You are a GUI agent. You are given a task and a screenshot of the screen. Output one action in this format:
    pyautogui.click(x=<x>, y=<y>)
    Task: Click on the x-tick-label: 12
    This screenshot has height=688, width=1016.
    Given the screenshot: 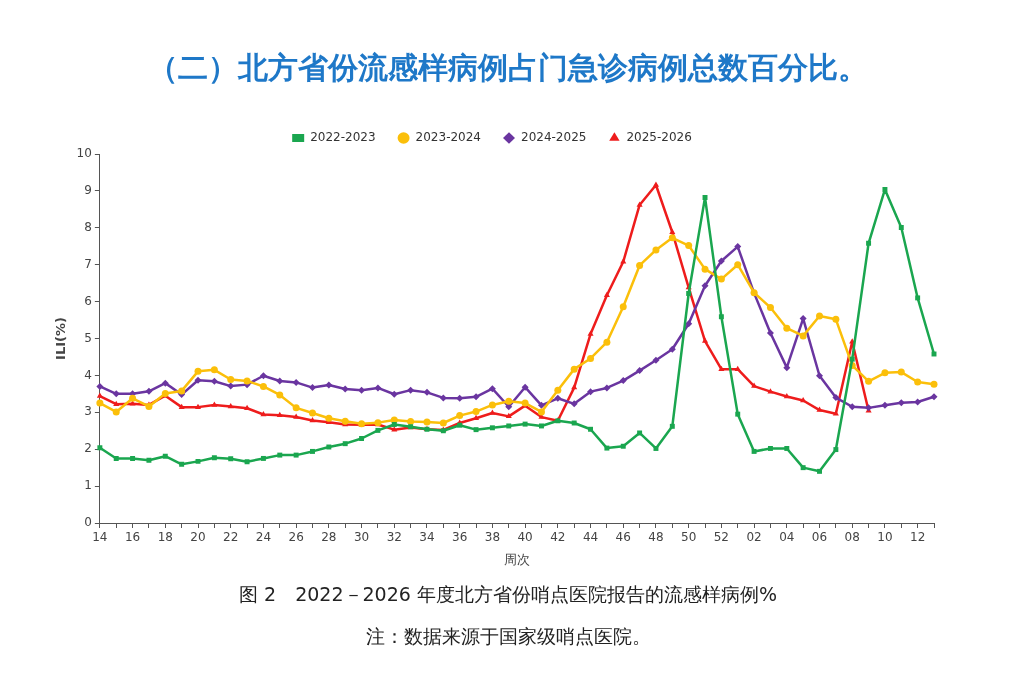 What is the action you would take?
    pyautogui.click(x=918, y=537)
    